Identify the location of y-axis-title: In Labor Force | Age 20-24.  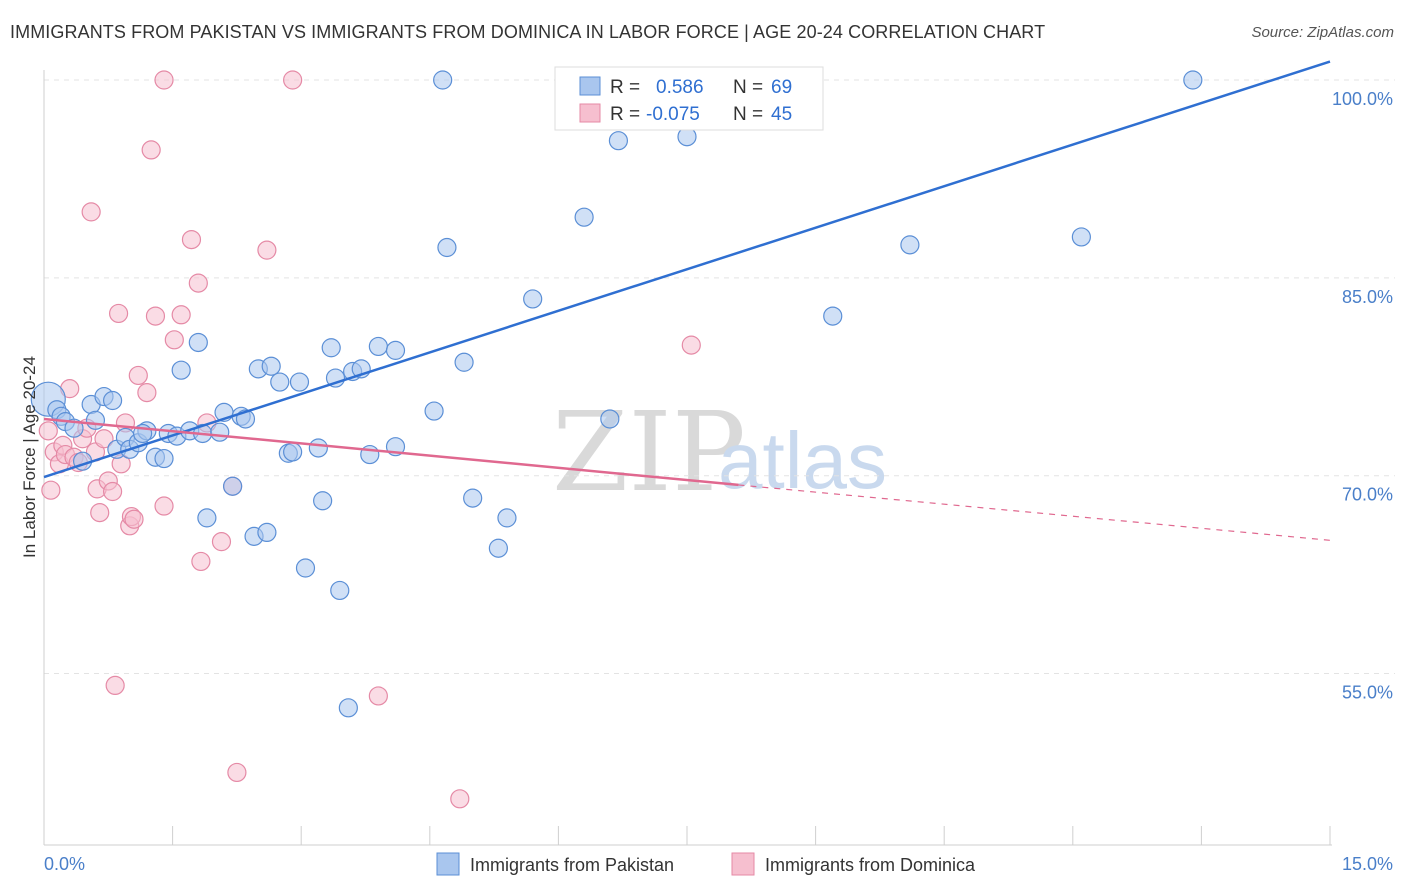
(29, 457).